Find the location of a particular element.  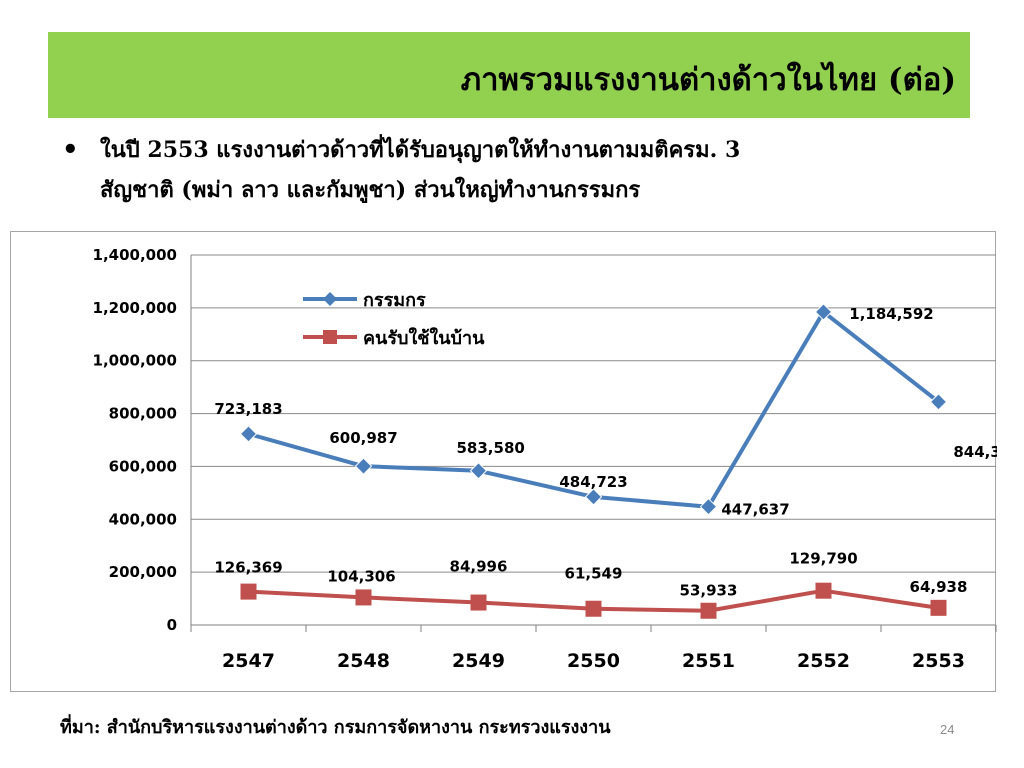

legend-label: คนรับใช้ในบ้าน is located at coordinates (424, 338).